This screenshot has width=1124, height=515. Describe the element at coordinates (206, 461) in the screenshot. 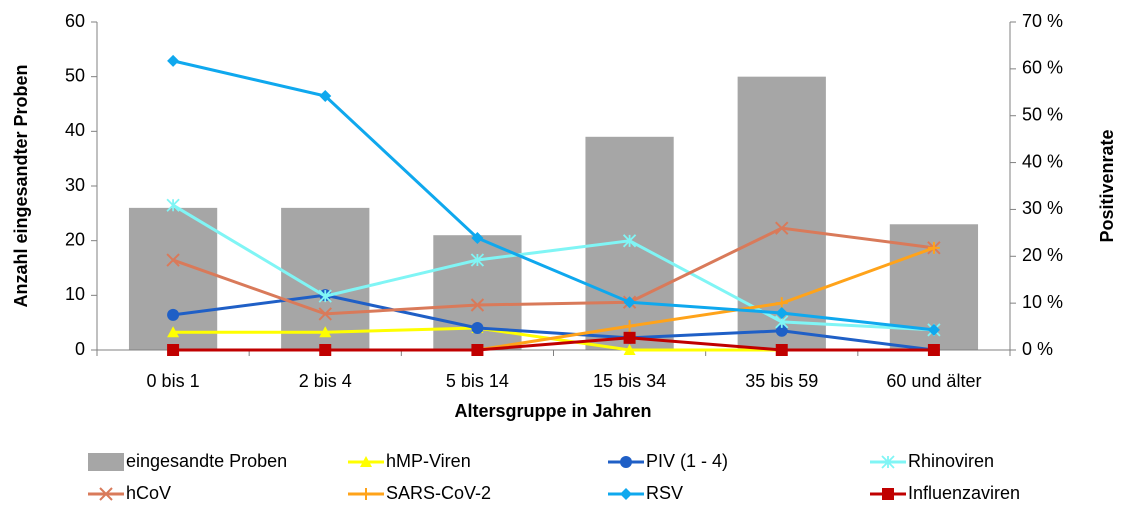

I see `legend-label: eingesandte Proben` at that location.